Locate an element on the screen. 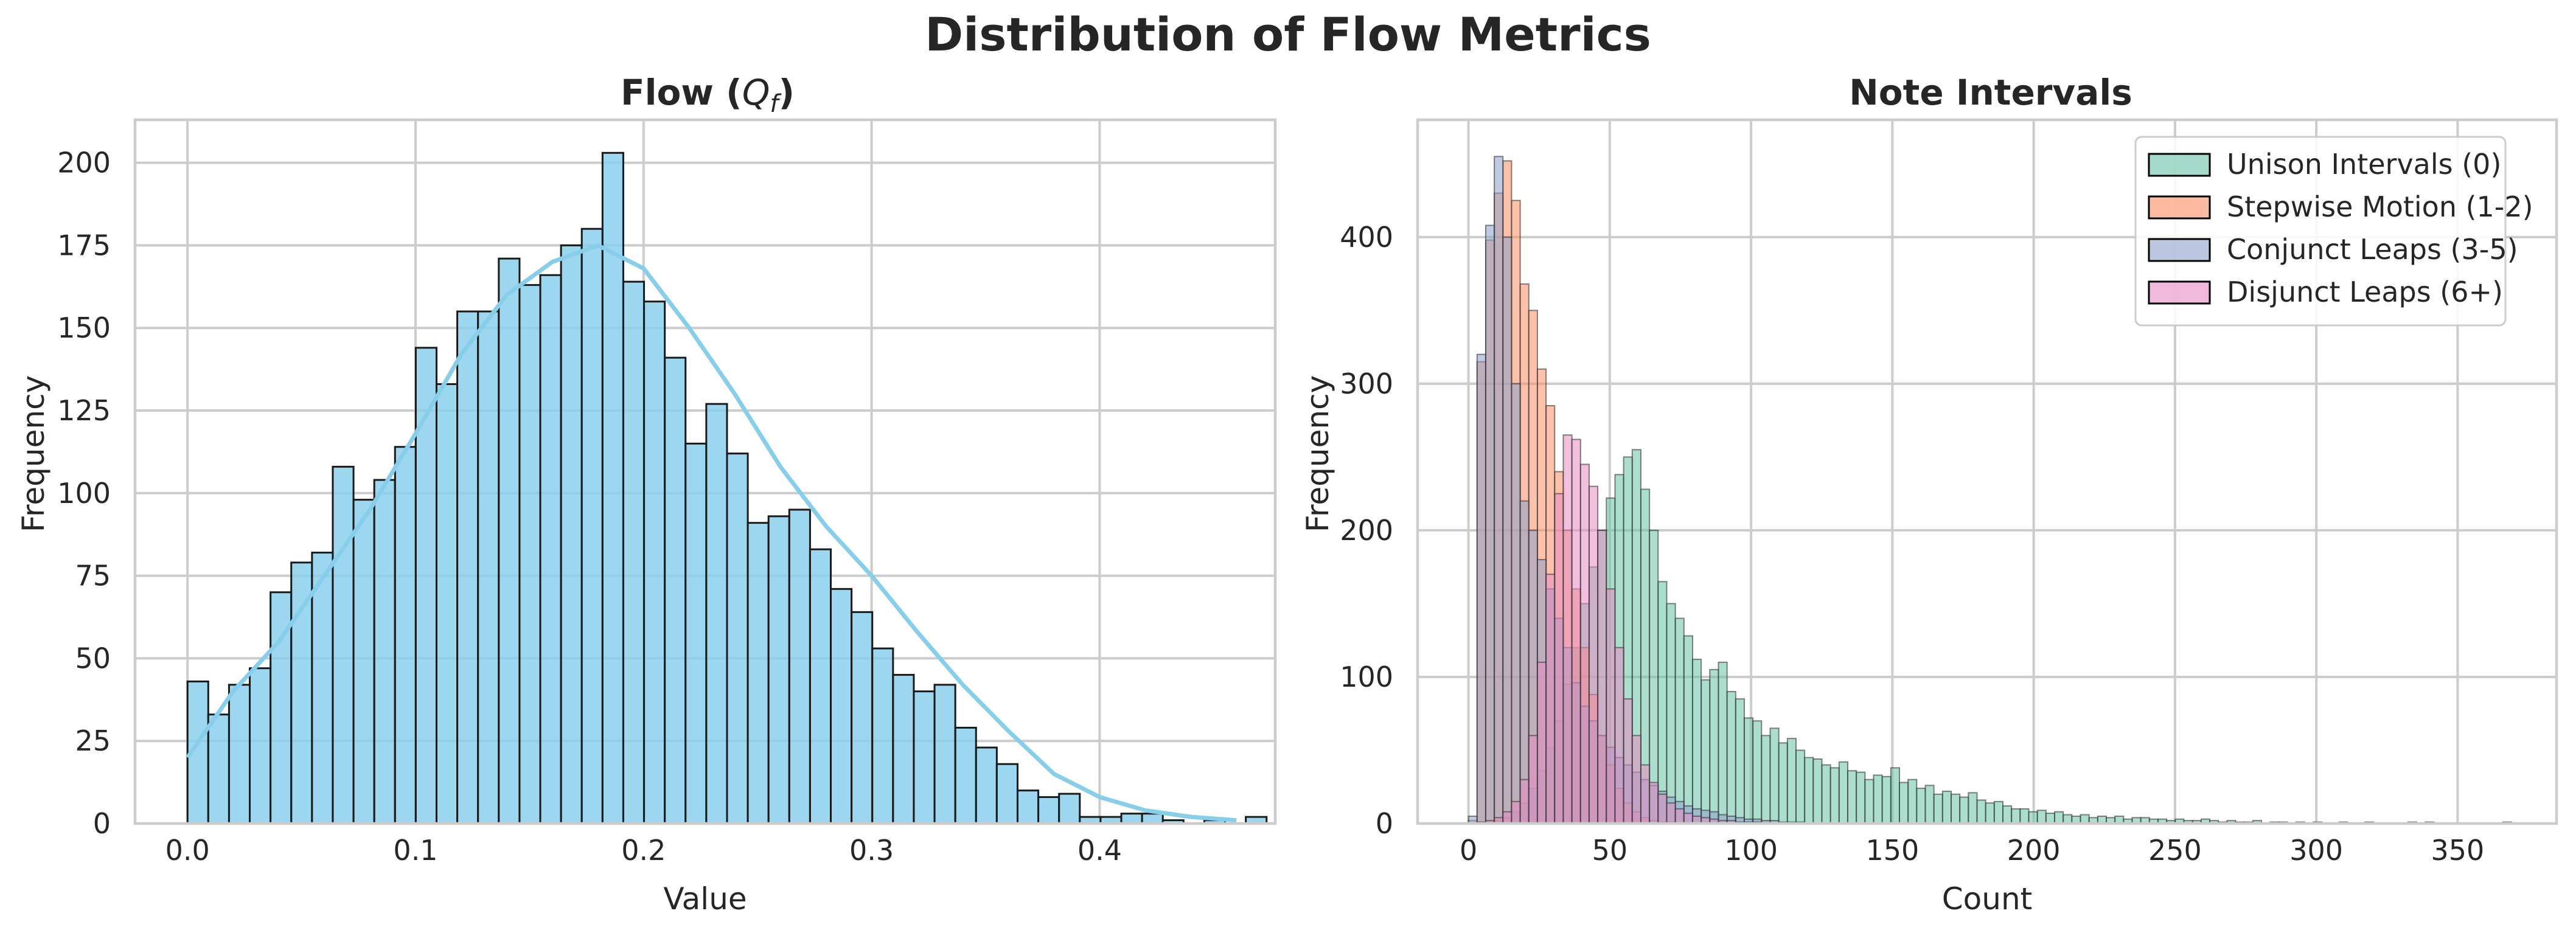 Image resolution: width=2576 pixels, height=933 pixels. y-tick-label: 300 is located at coordinates (1366, 384).